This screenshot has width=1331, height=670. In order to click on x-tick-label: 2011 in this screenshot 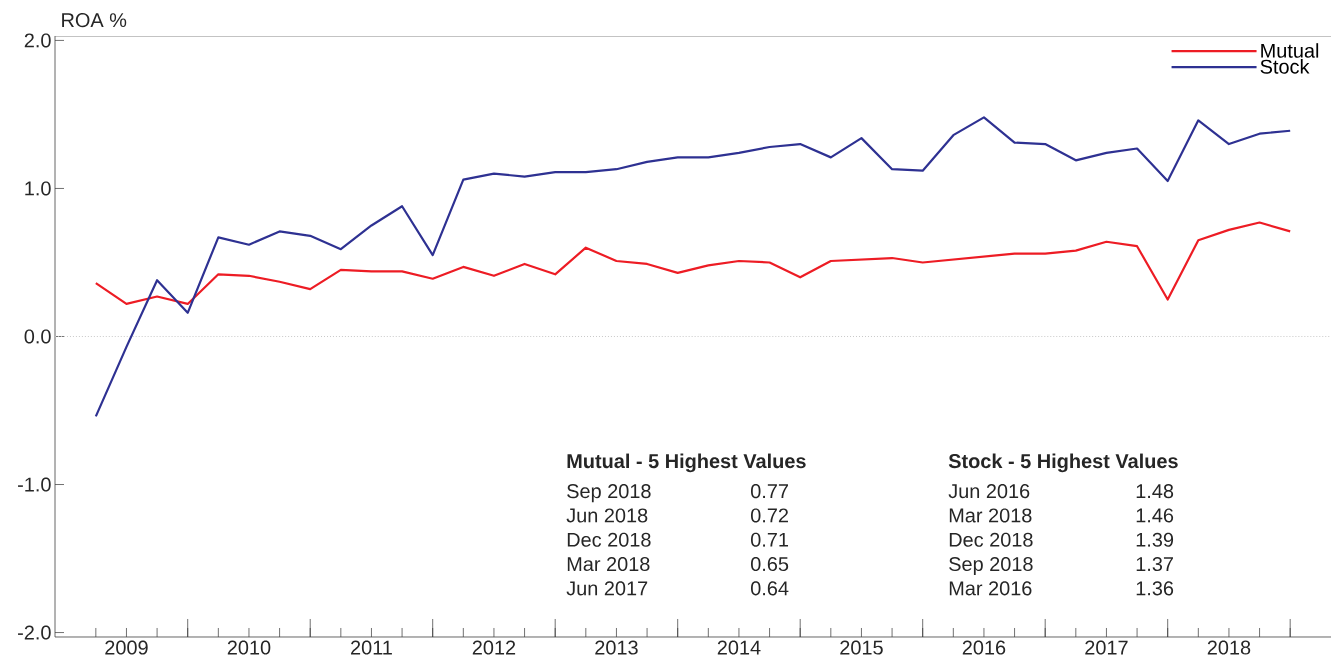, I will do `click(371, 647)`.